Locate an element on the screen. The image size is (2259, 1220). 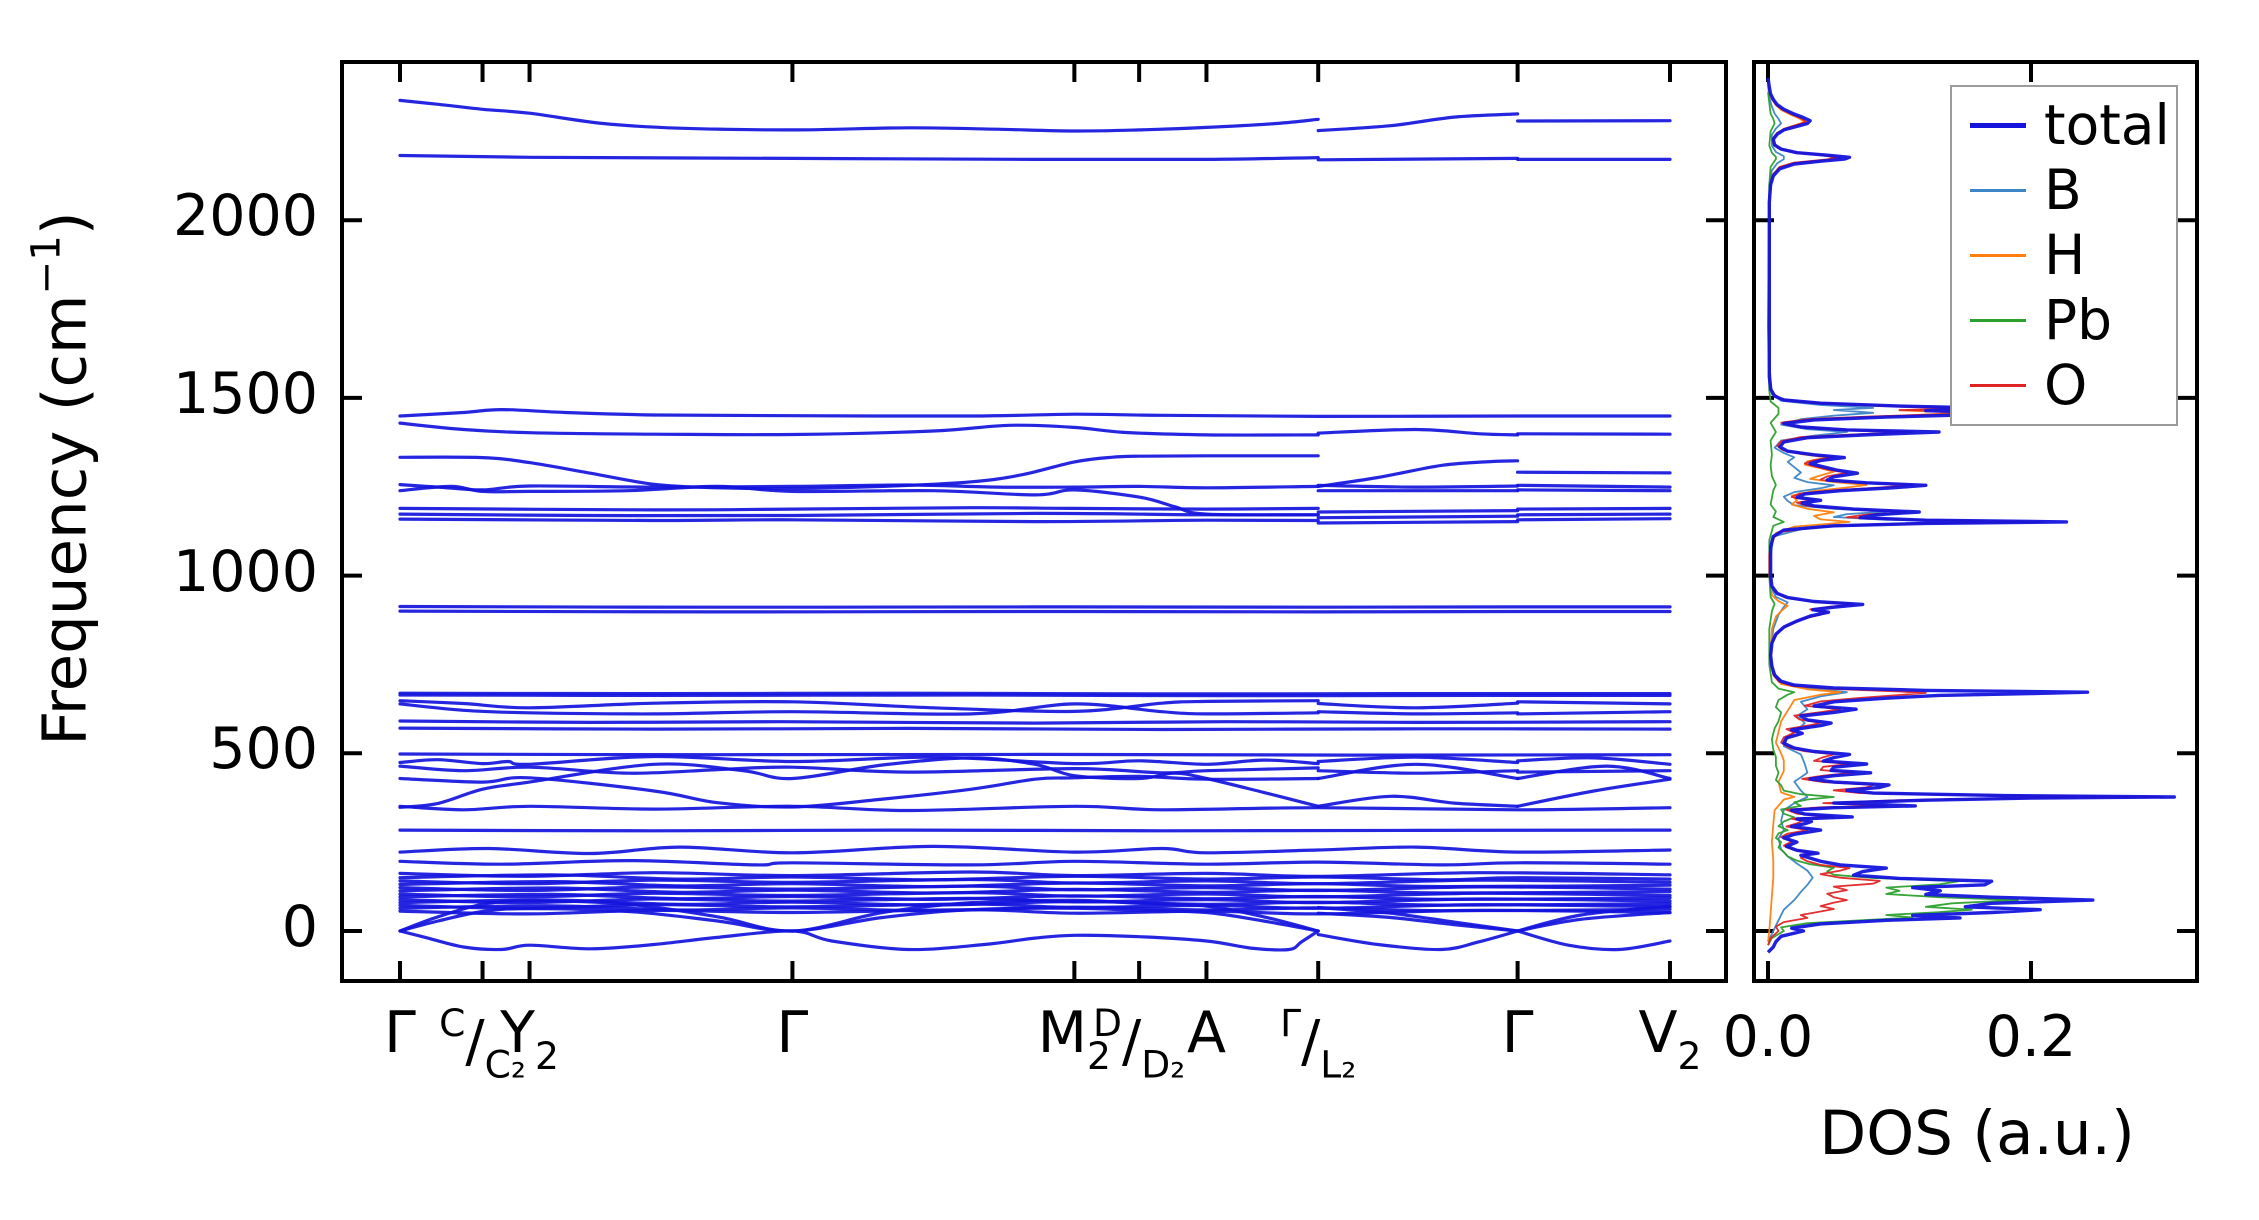
label-part: M is located at coordinates (1062, 1033).